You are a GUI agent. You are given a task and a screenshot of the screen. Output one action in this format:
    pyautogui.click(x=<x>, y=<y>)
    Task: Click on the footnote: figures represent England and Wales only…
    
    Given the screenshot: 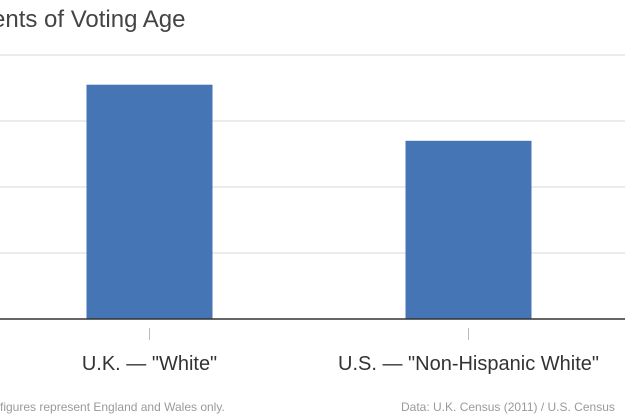 What is the action you would take?
    pyautogui.click(x=112, y=407)
    